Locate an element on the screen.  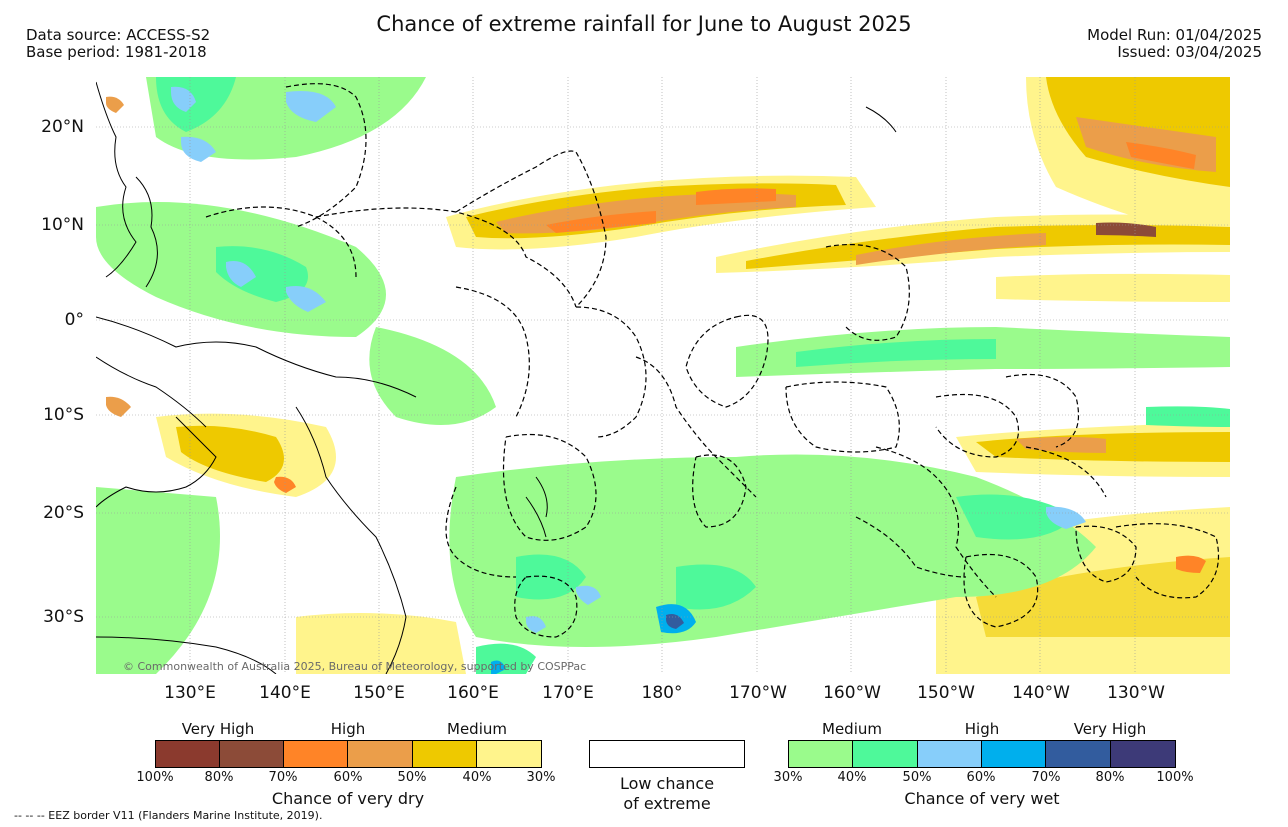
data-source-label: Data source: ACCESS-S2 is located at coordinates (118, 35).